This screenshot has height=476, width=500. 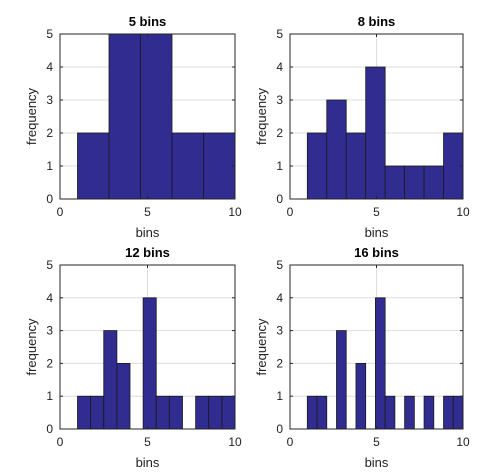 I want to click on chart-title: 12 bins, so click(x=147, y=252).